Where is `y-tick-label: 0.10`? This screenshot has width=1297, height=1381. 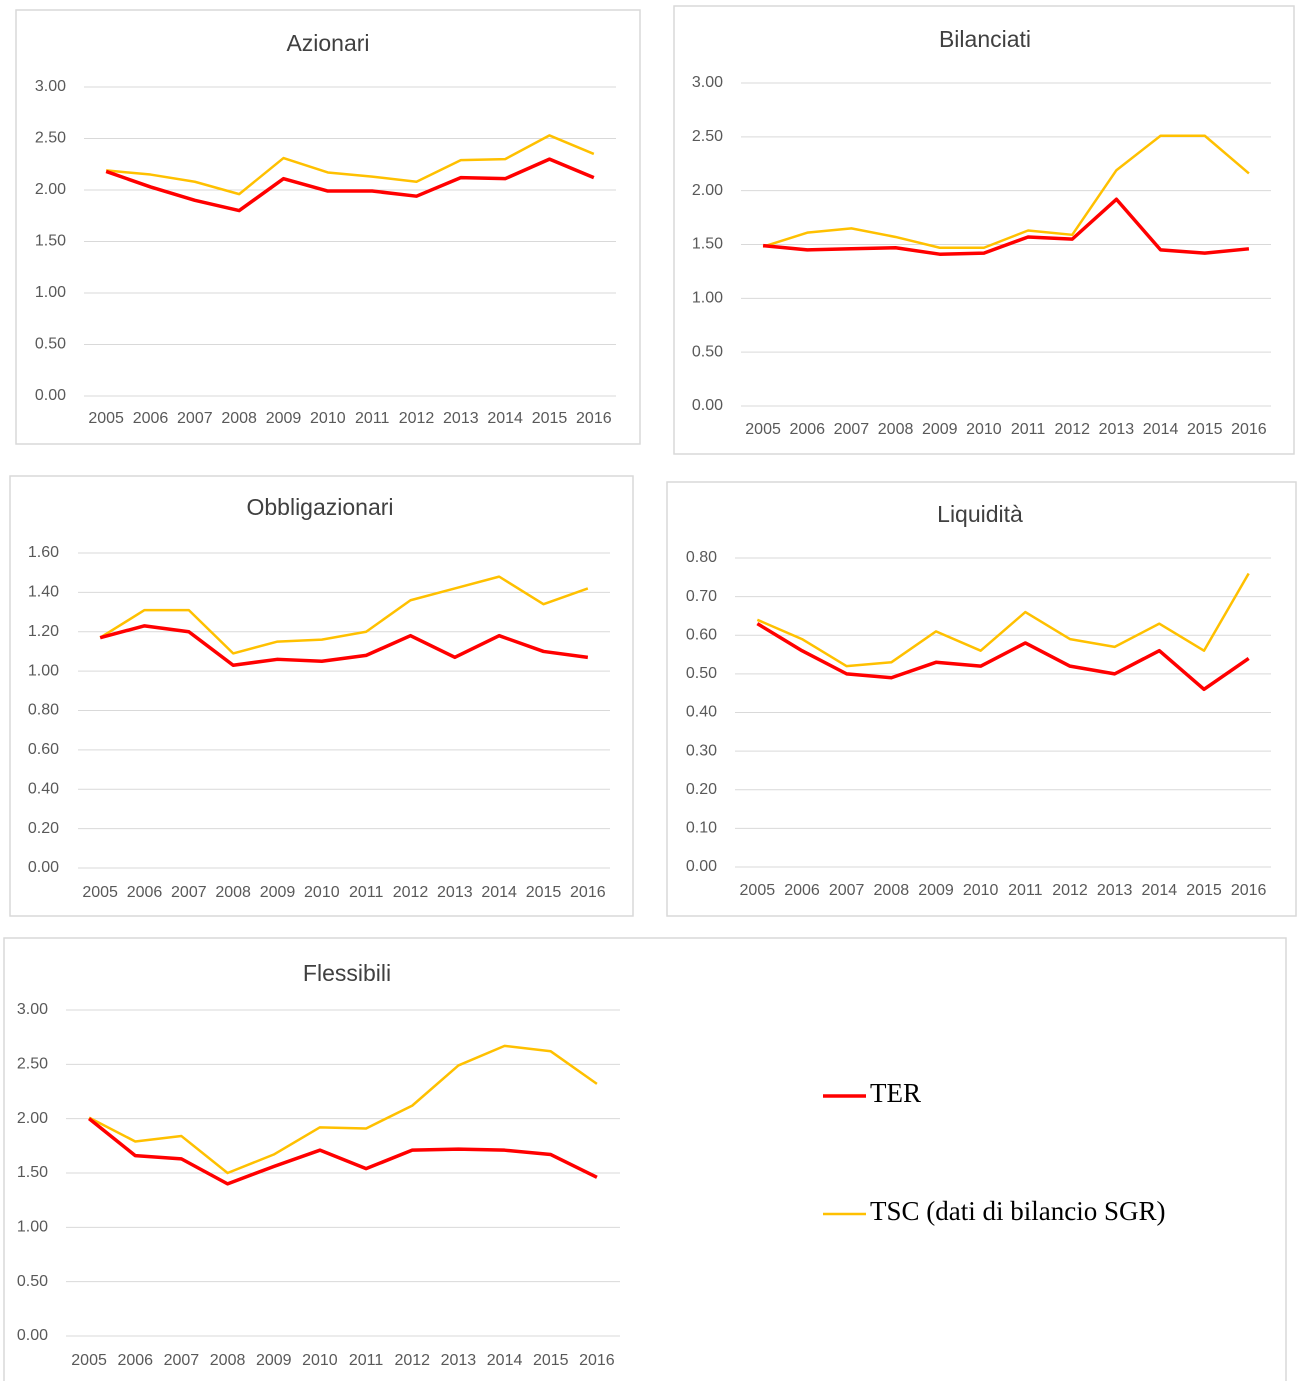
y-tick-label: 0.10 is located at coordinates (701, 828).